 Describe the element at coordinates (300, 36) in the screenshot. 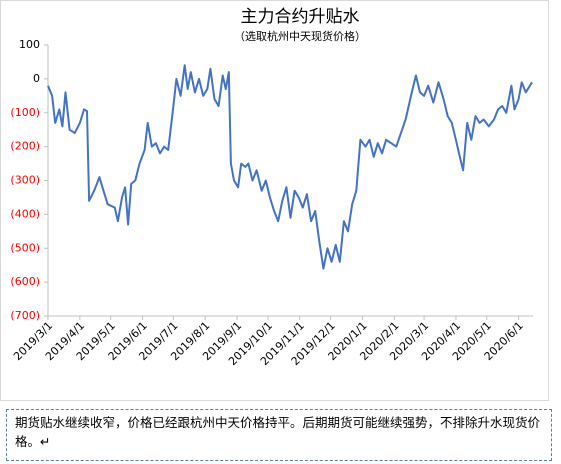

I see `chart-subtitle: （选取杭州中天现货价格）` at that location.